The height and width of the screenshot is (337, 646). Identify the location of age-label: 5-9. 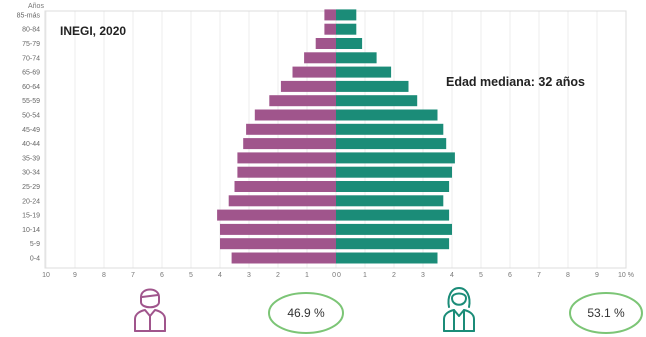
(35, 244).